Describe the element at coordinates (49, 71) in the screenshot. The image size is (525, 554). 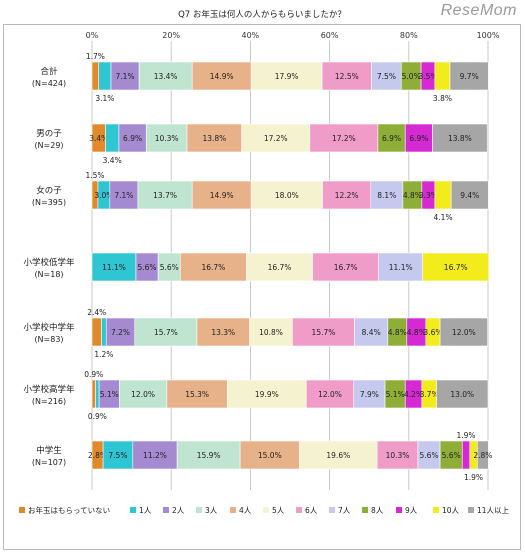
I see `category-label: 合計` at that location.